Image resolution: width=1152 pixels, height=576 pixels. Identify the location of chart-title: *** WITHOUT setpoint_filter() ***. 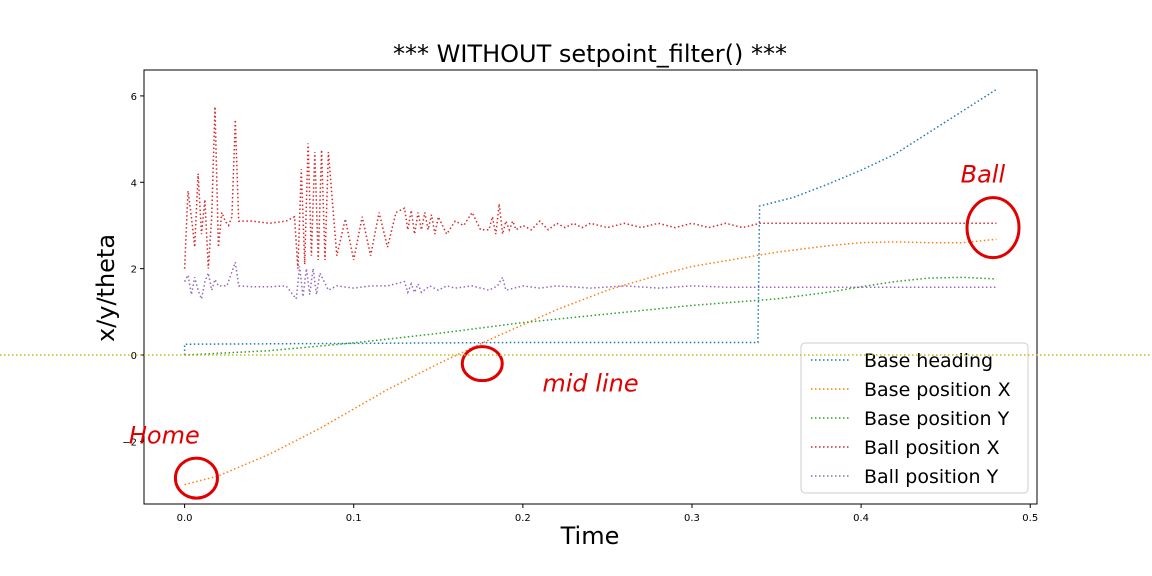
(590, 54).